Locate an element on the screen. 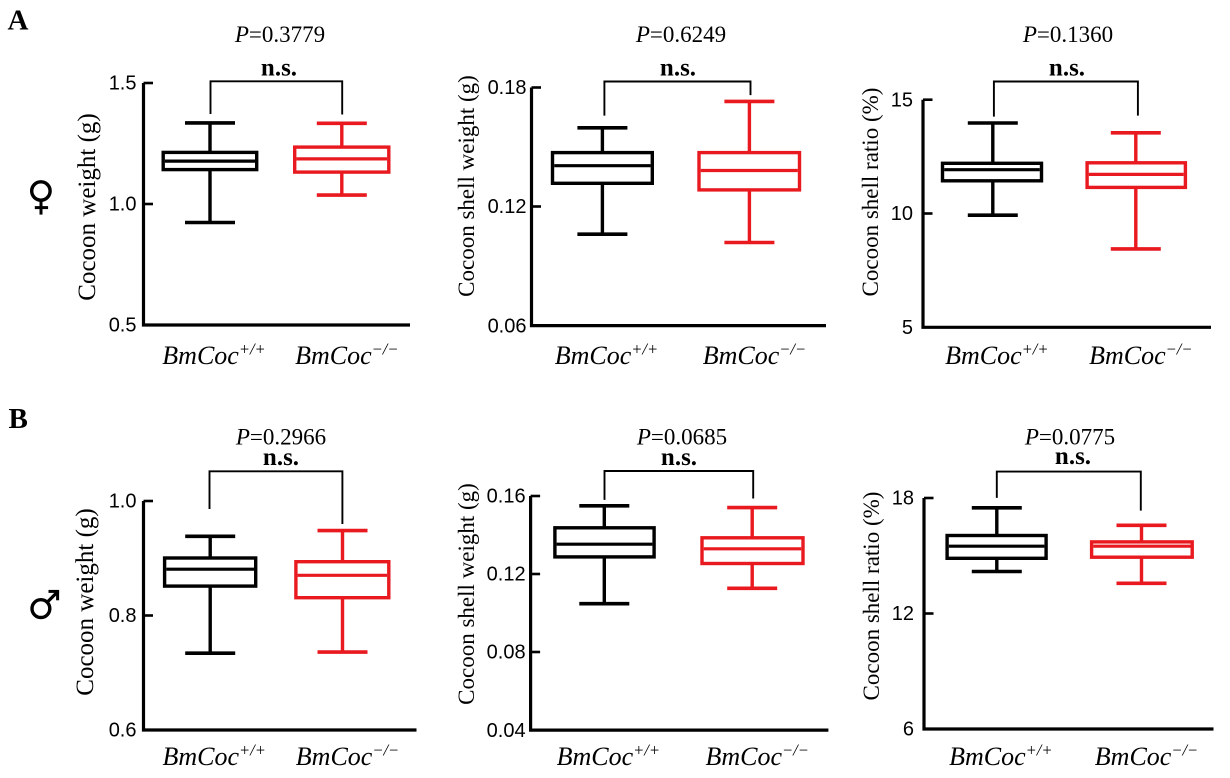  svg-text: 0.6 is located at coordinates (123, 731).